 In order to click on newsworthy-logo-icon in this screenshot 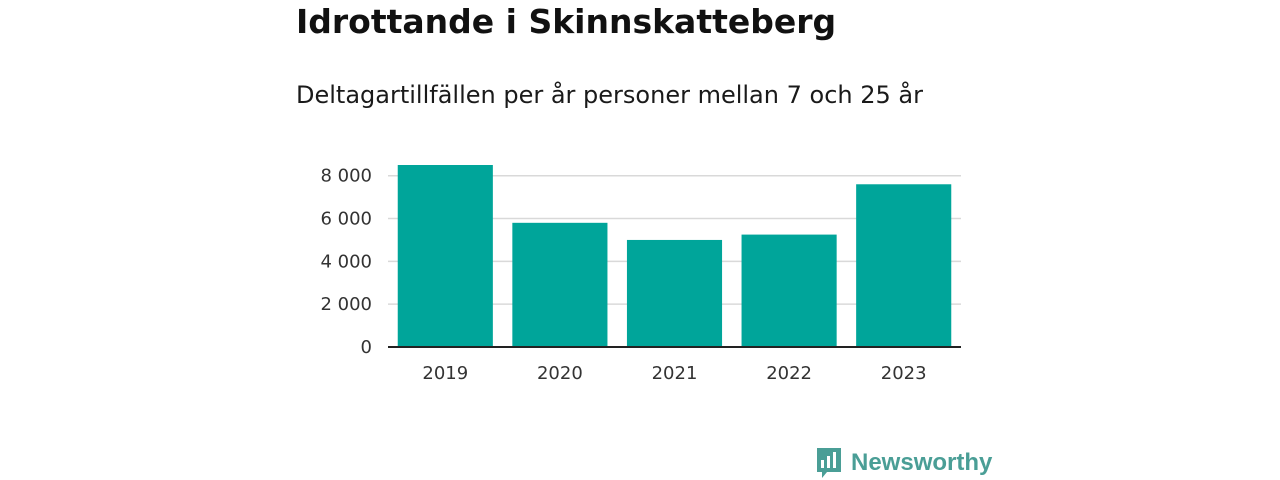, I will do `click(829, 463)`.